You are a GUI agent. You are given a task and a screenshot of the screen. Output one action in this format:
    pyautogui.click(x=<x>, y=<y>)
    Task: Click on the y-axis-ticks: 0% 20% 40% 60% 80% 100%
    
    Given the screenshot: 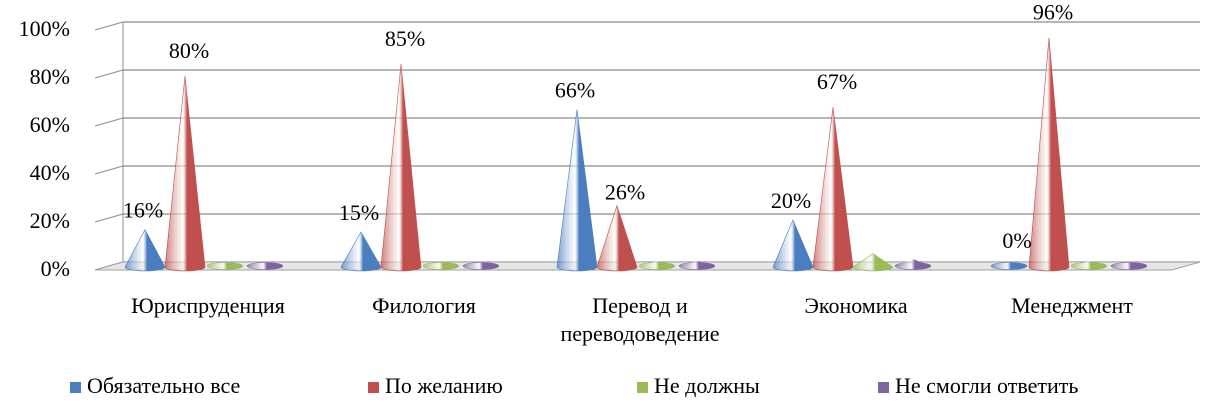 What is the action you would take?
    pyautogui.click(x=44, y=148)
    